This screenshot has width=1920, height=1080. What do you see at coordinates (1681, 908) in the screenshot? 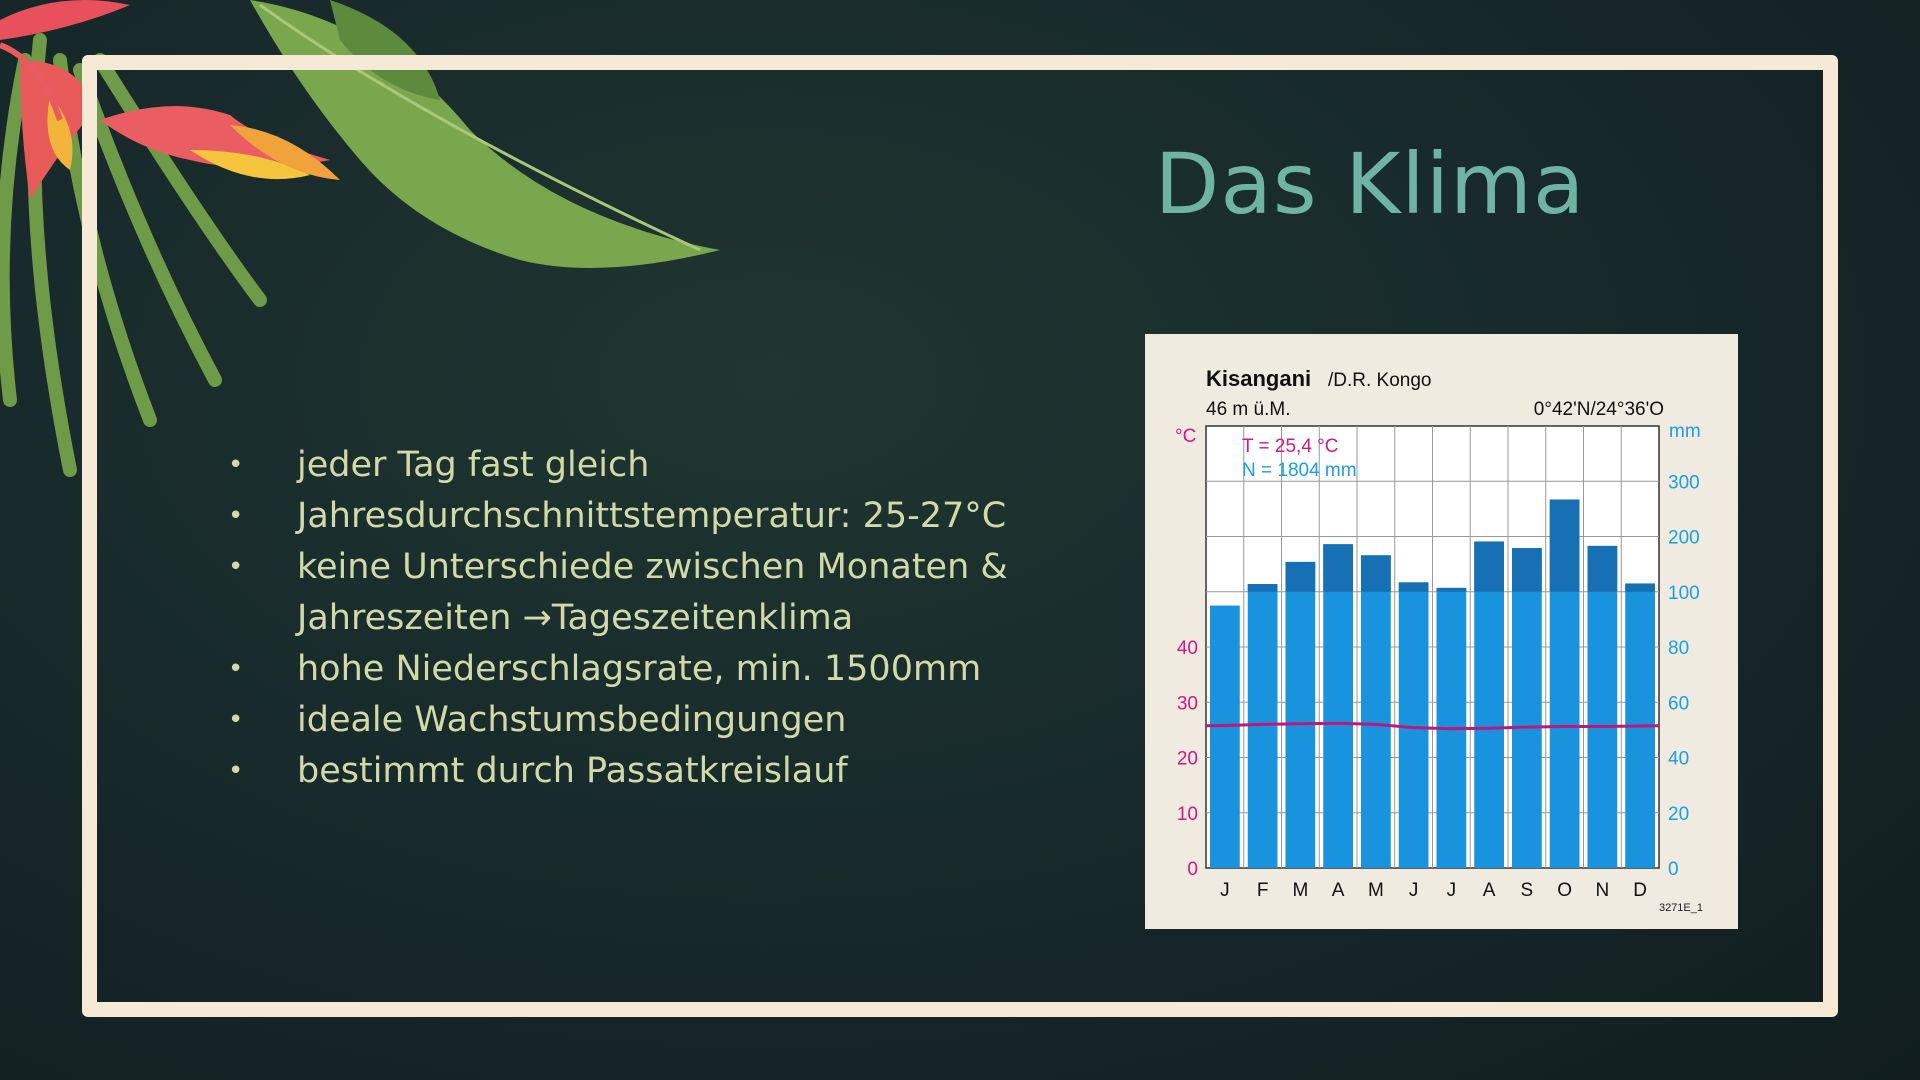
I see `diagram-code: 3271E_1` at bounding box center [1681, 908].